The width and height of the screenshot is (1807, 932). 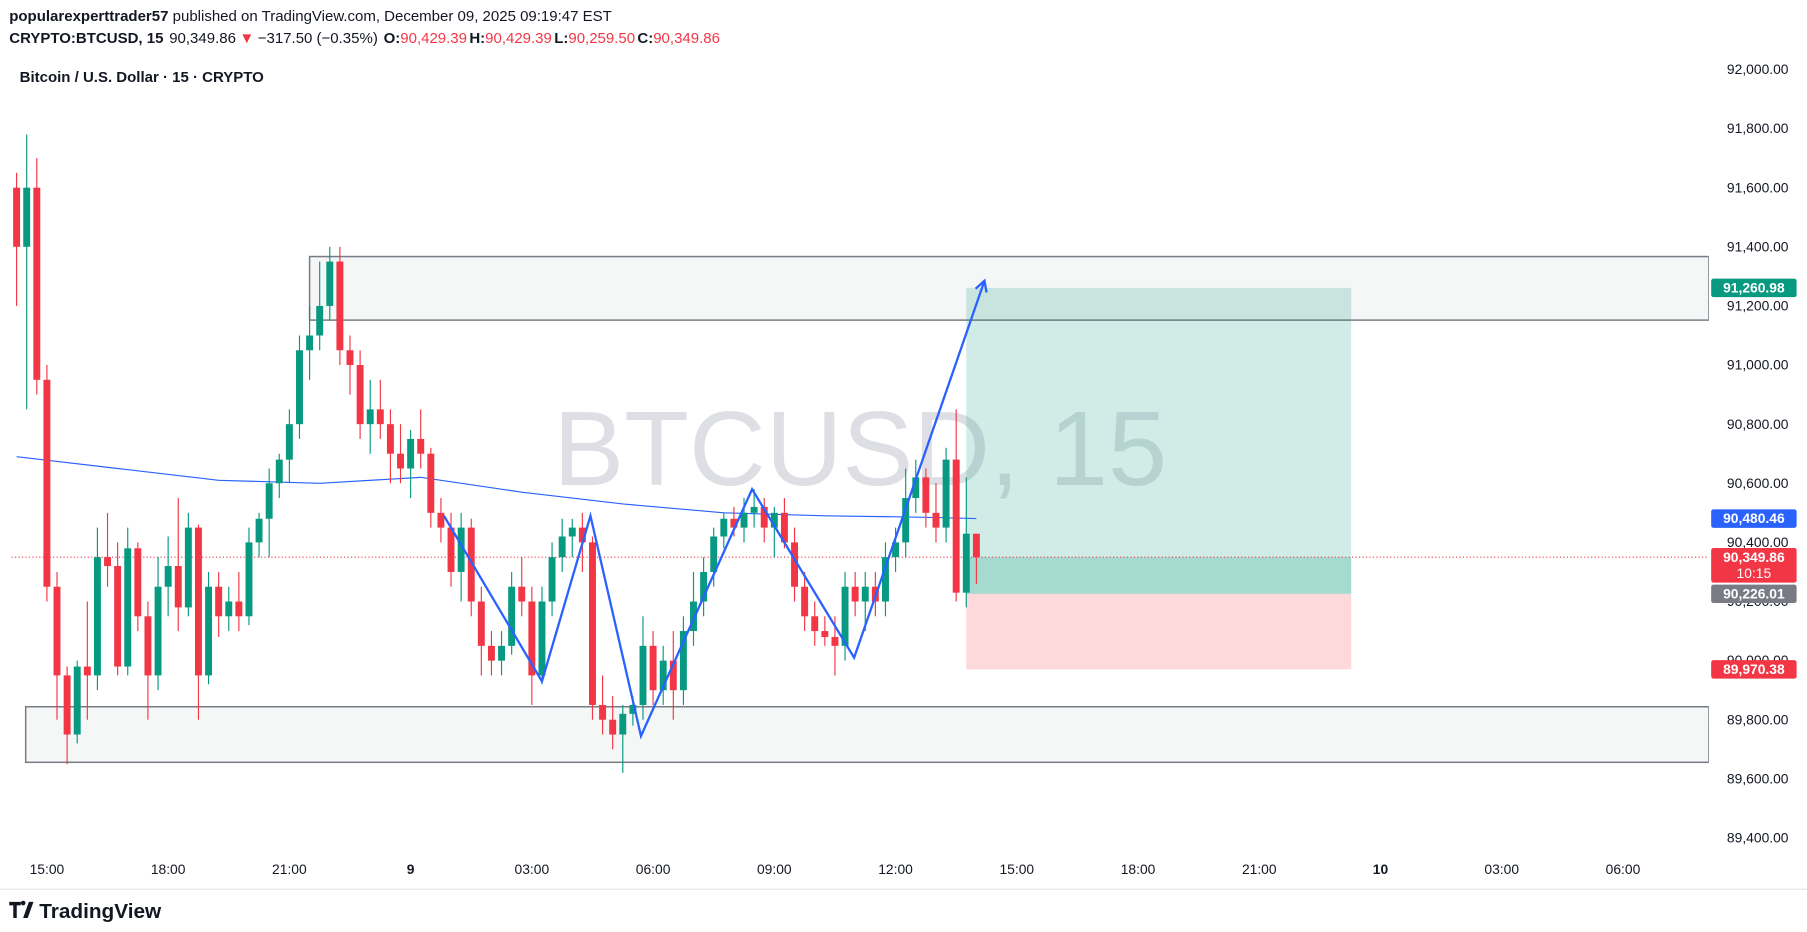 What do you see at coordinates (1758, 69) in the screenshot?
I see `y-tick-label: 92,000.00` at bounding box center [1758, 69].